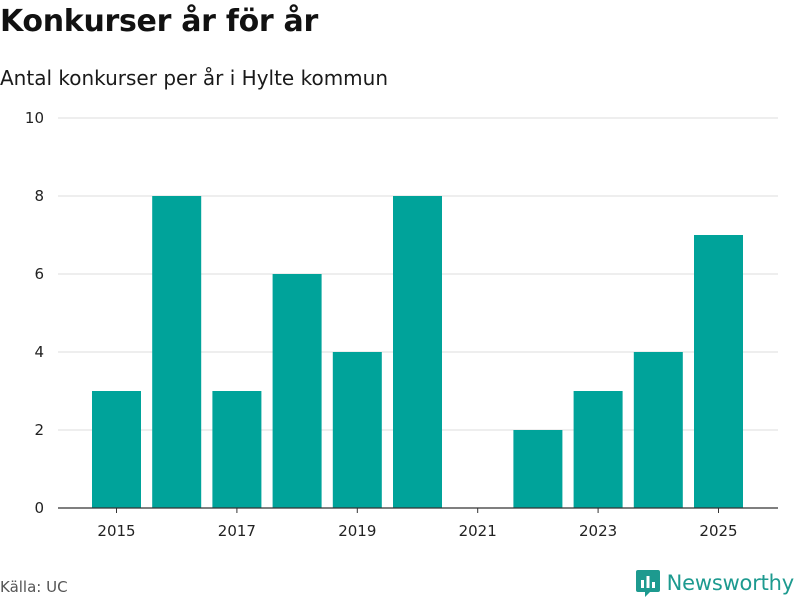  What do you see at coordinates (237, 531) in the screenshot?
I see `x-tick-label-2017: 2017` at bounding box center [237, 531].